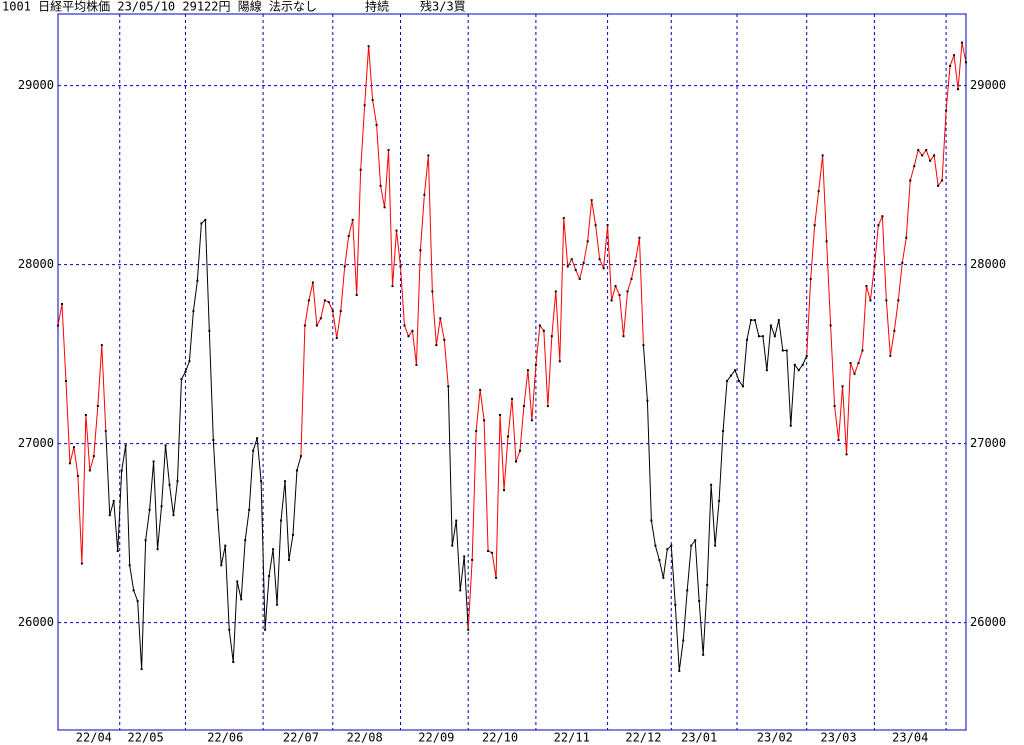 This screenshot has width=1024, height=745. Describe the element at coordinates (988, 264) in the screenshot. I see `y-tick-label-right: 28000` at that location.